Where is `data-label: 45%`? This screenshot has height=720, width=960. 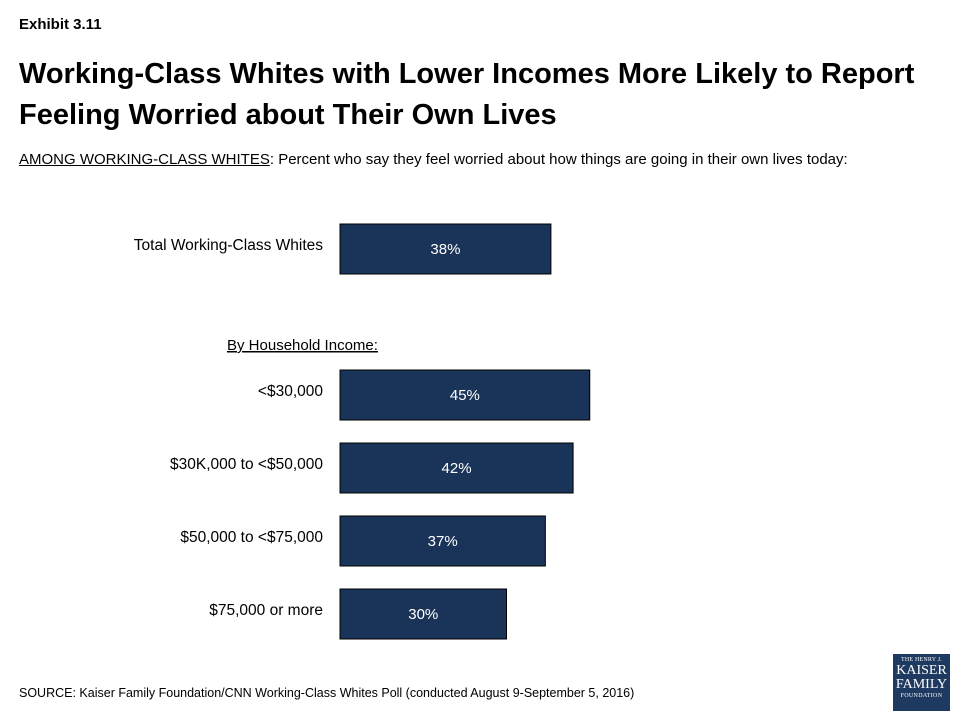 data-label: 45% is located at coordinates (465, 395).